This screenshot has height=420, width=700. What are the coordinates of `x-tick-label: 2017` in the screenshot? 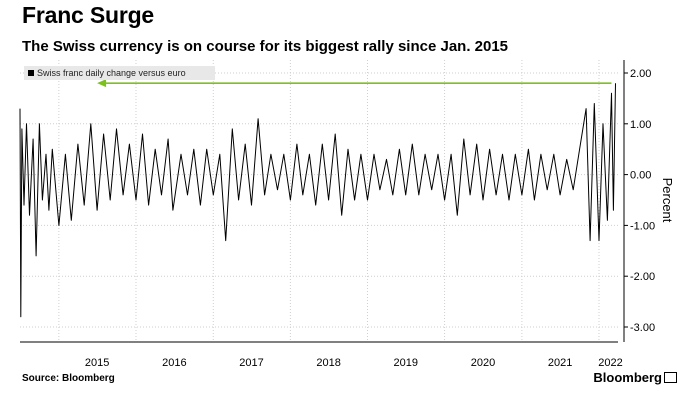 It's located at (251, 363).